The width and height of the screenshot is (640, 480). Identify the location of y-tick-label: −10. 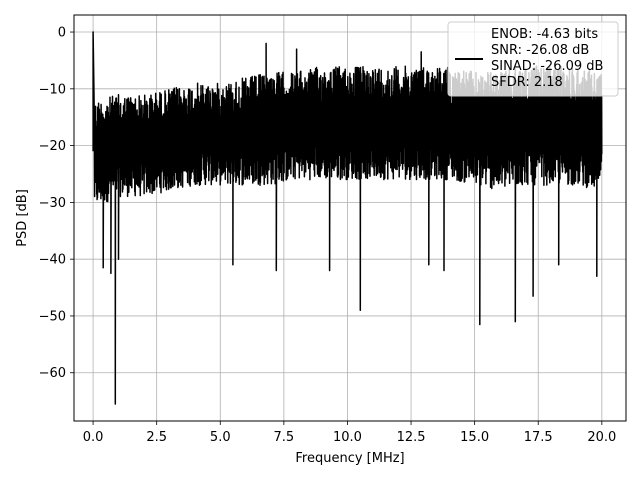
(52, 89).